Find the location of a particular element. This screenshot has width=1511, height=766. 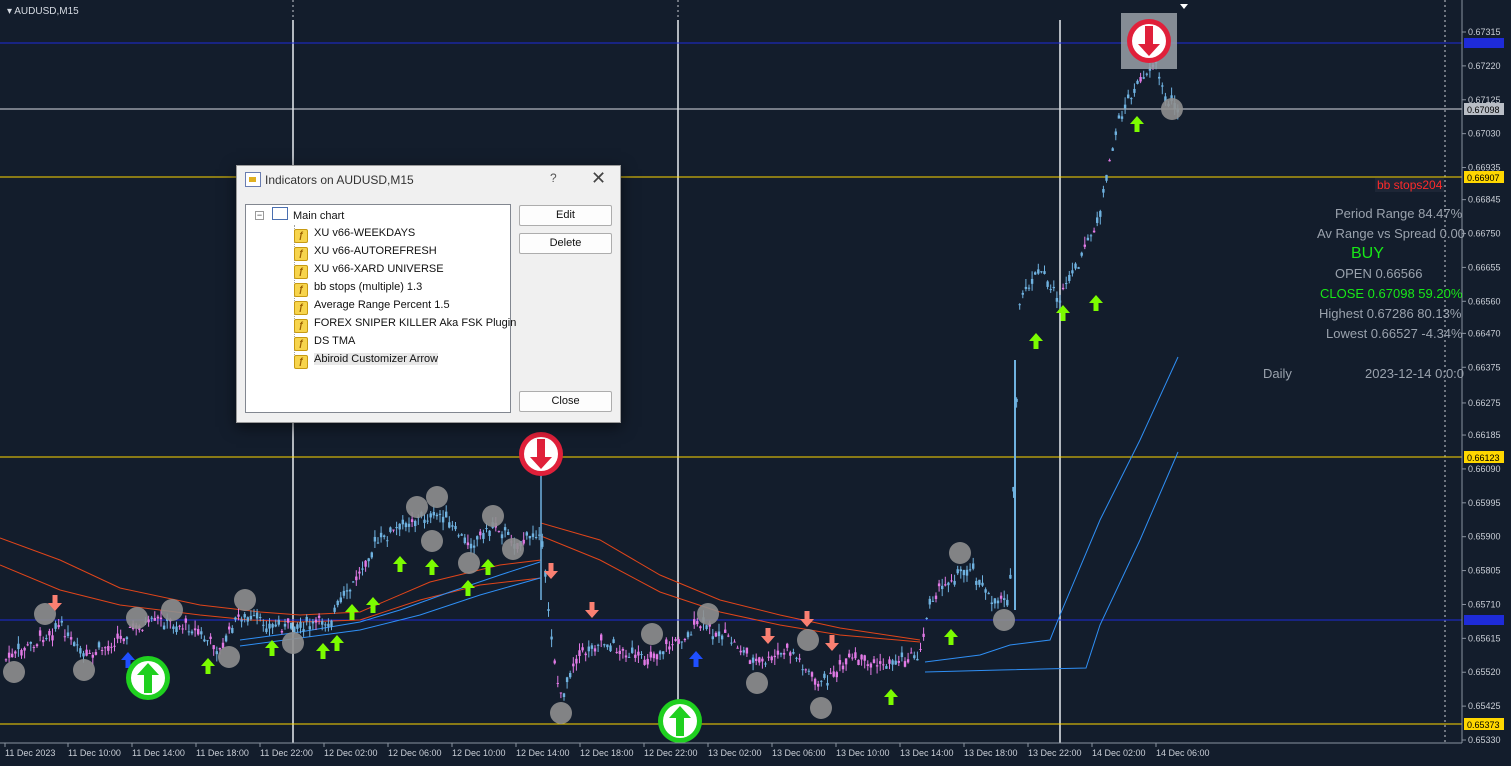

tree-item-ds-tma: ƒ DS TMA is located at coordinates (324, 342).